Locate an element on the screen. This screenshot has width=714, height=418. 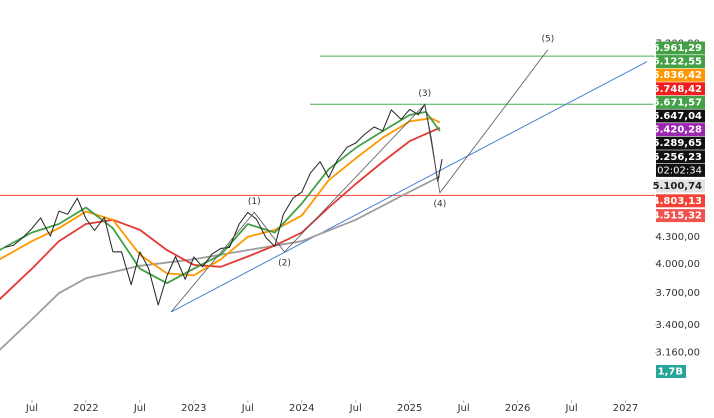
x-tick-label: 2022 is located at coordinates (85, 408).